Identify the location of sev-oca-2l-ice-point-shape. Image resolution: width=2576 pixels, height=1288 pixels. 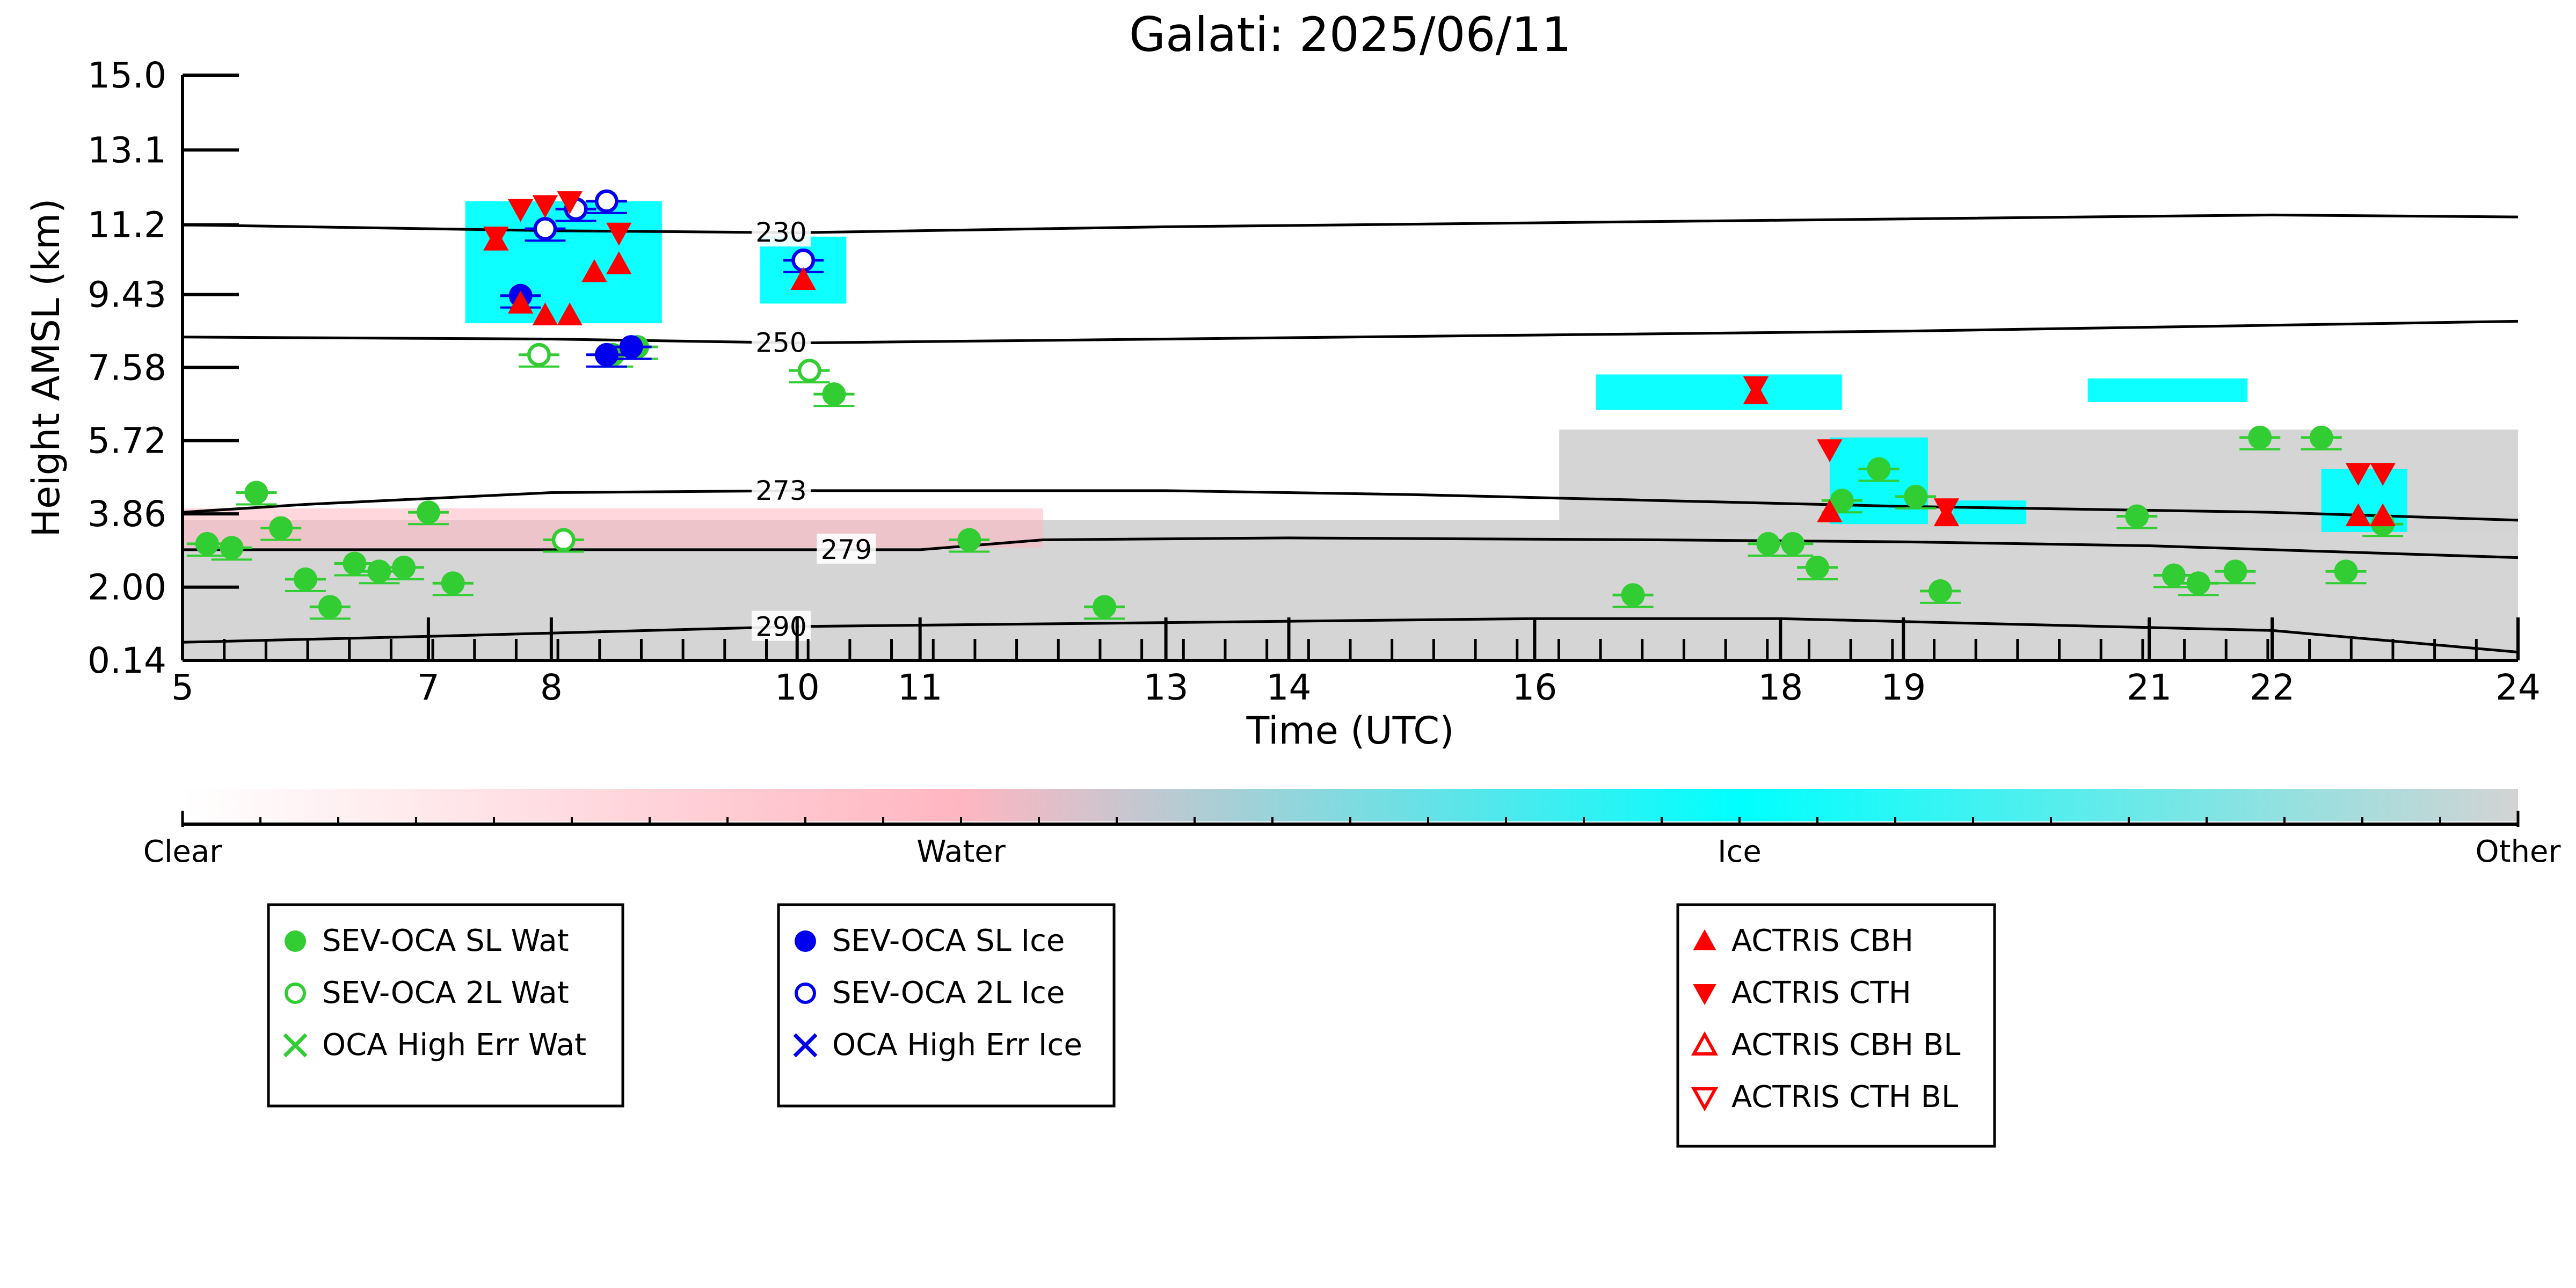
(606, 201).